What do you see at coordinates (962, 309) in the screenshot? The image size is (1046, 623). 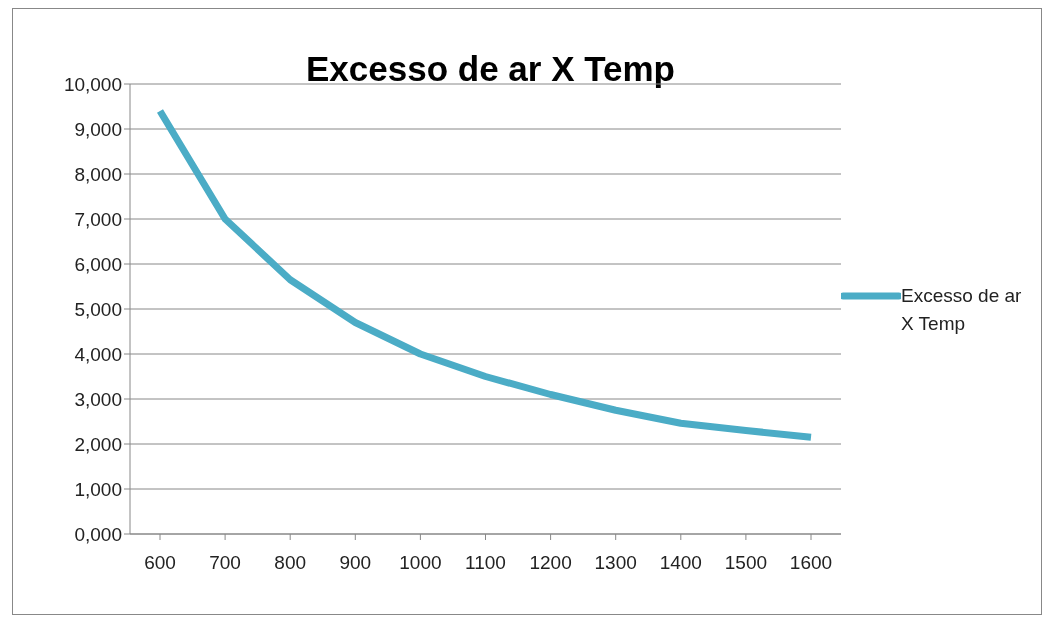 I see `legend-label: Excesso de ar X Temp` at bounding box center [962, 309].